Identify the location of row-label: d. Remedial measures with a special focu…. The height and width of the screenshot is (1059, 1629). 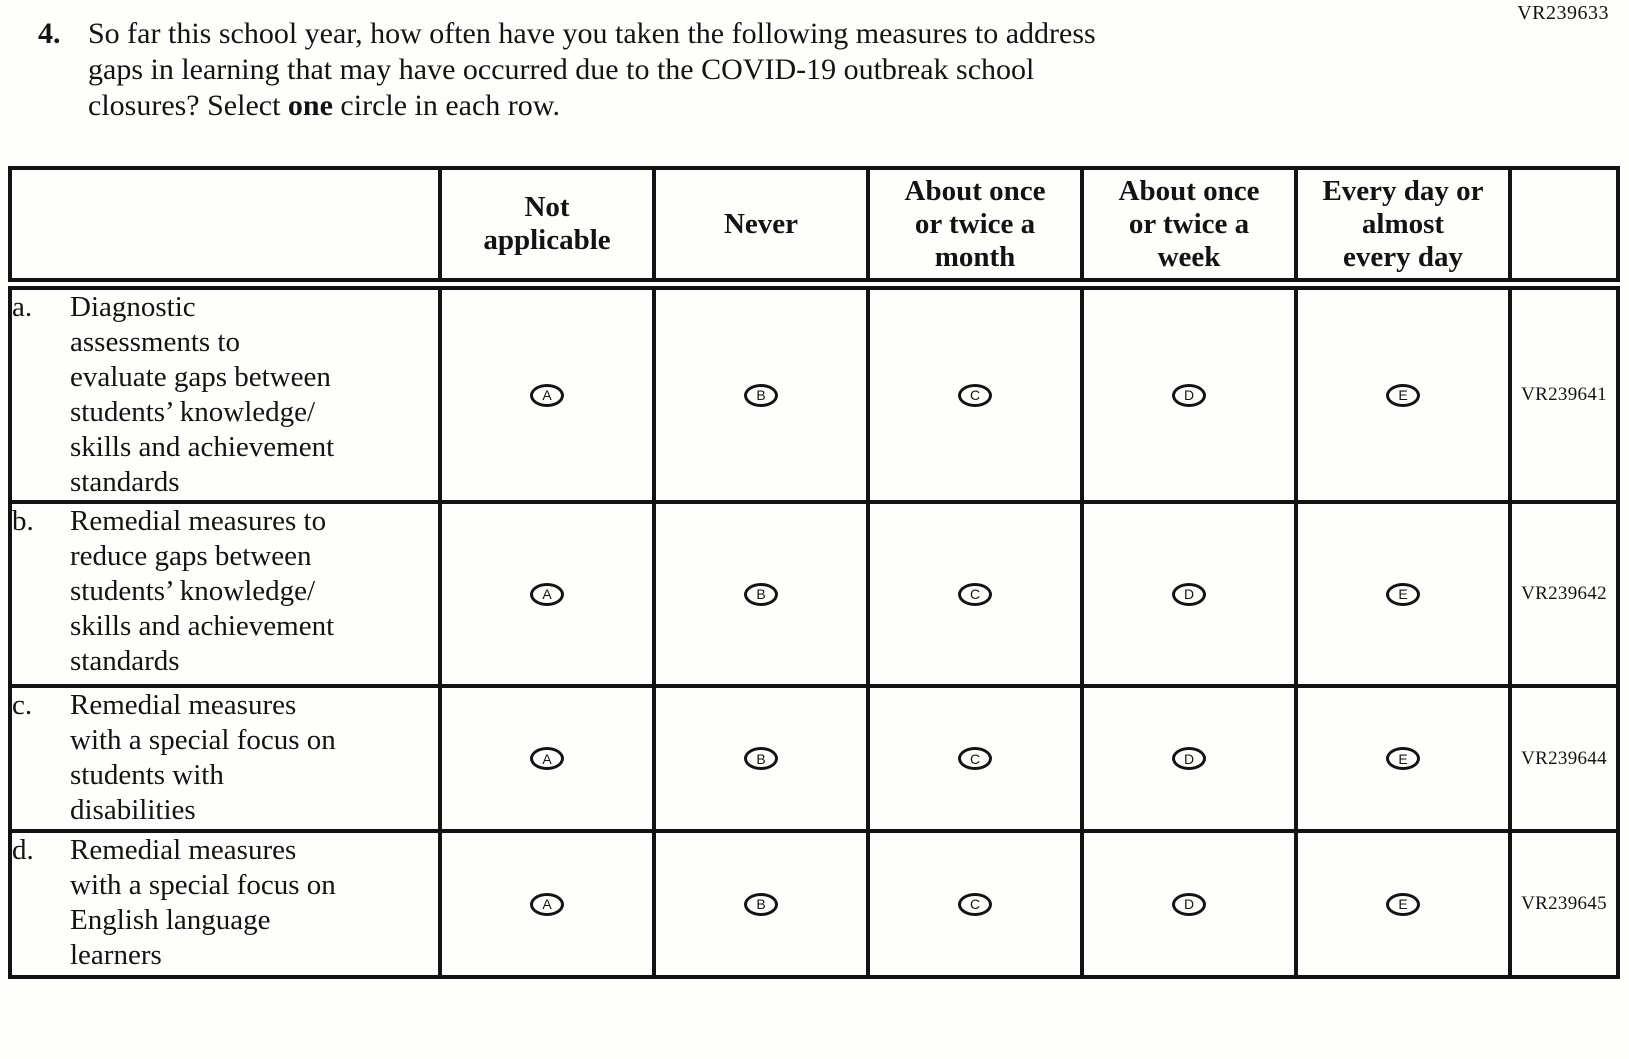
(225, 904).